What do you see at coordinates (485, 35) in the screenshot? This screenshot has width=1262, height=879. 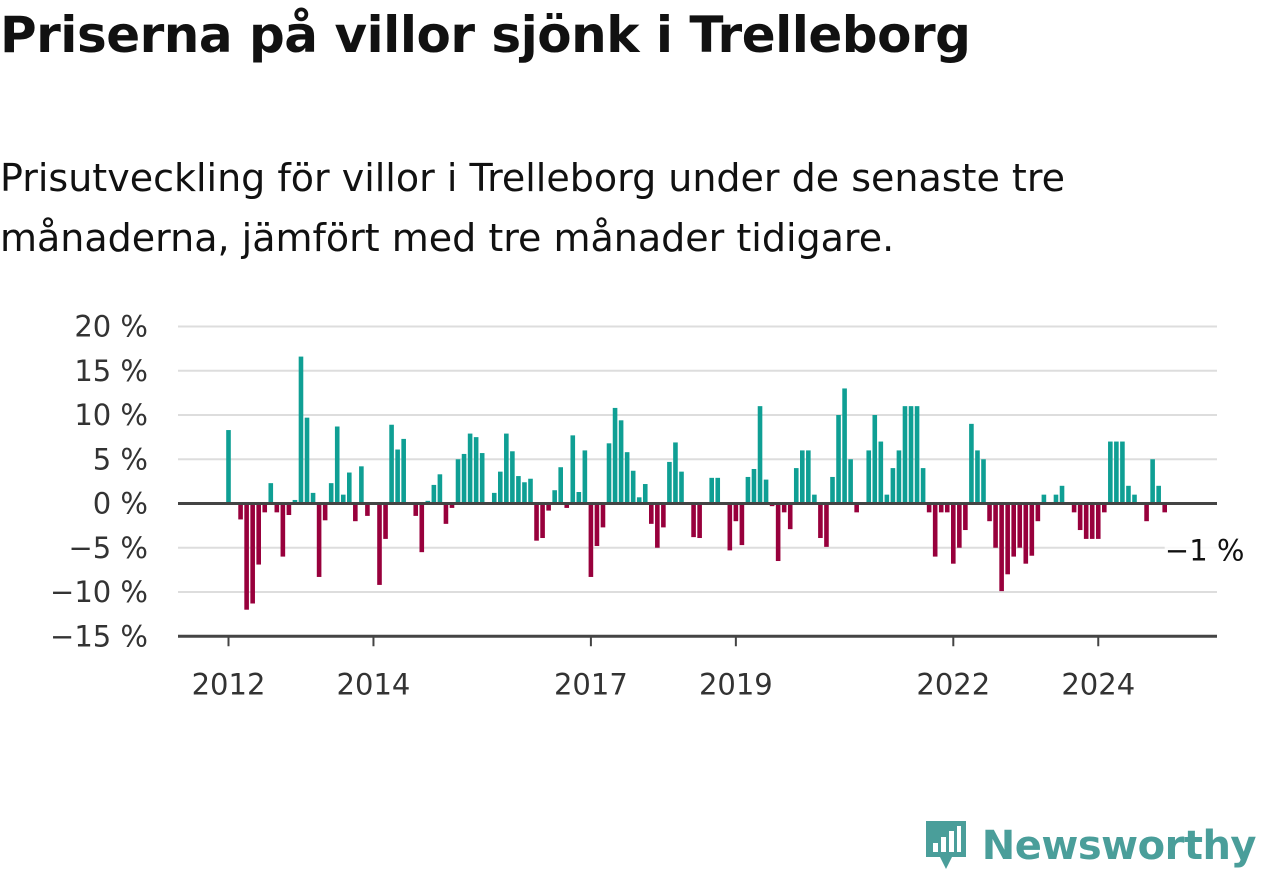 I see `chart-title: Priserna på villor sjönk i Trelleborg` at bounding box center [485, 35].